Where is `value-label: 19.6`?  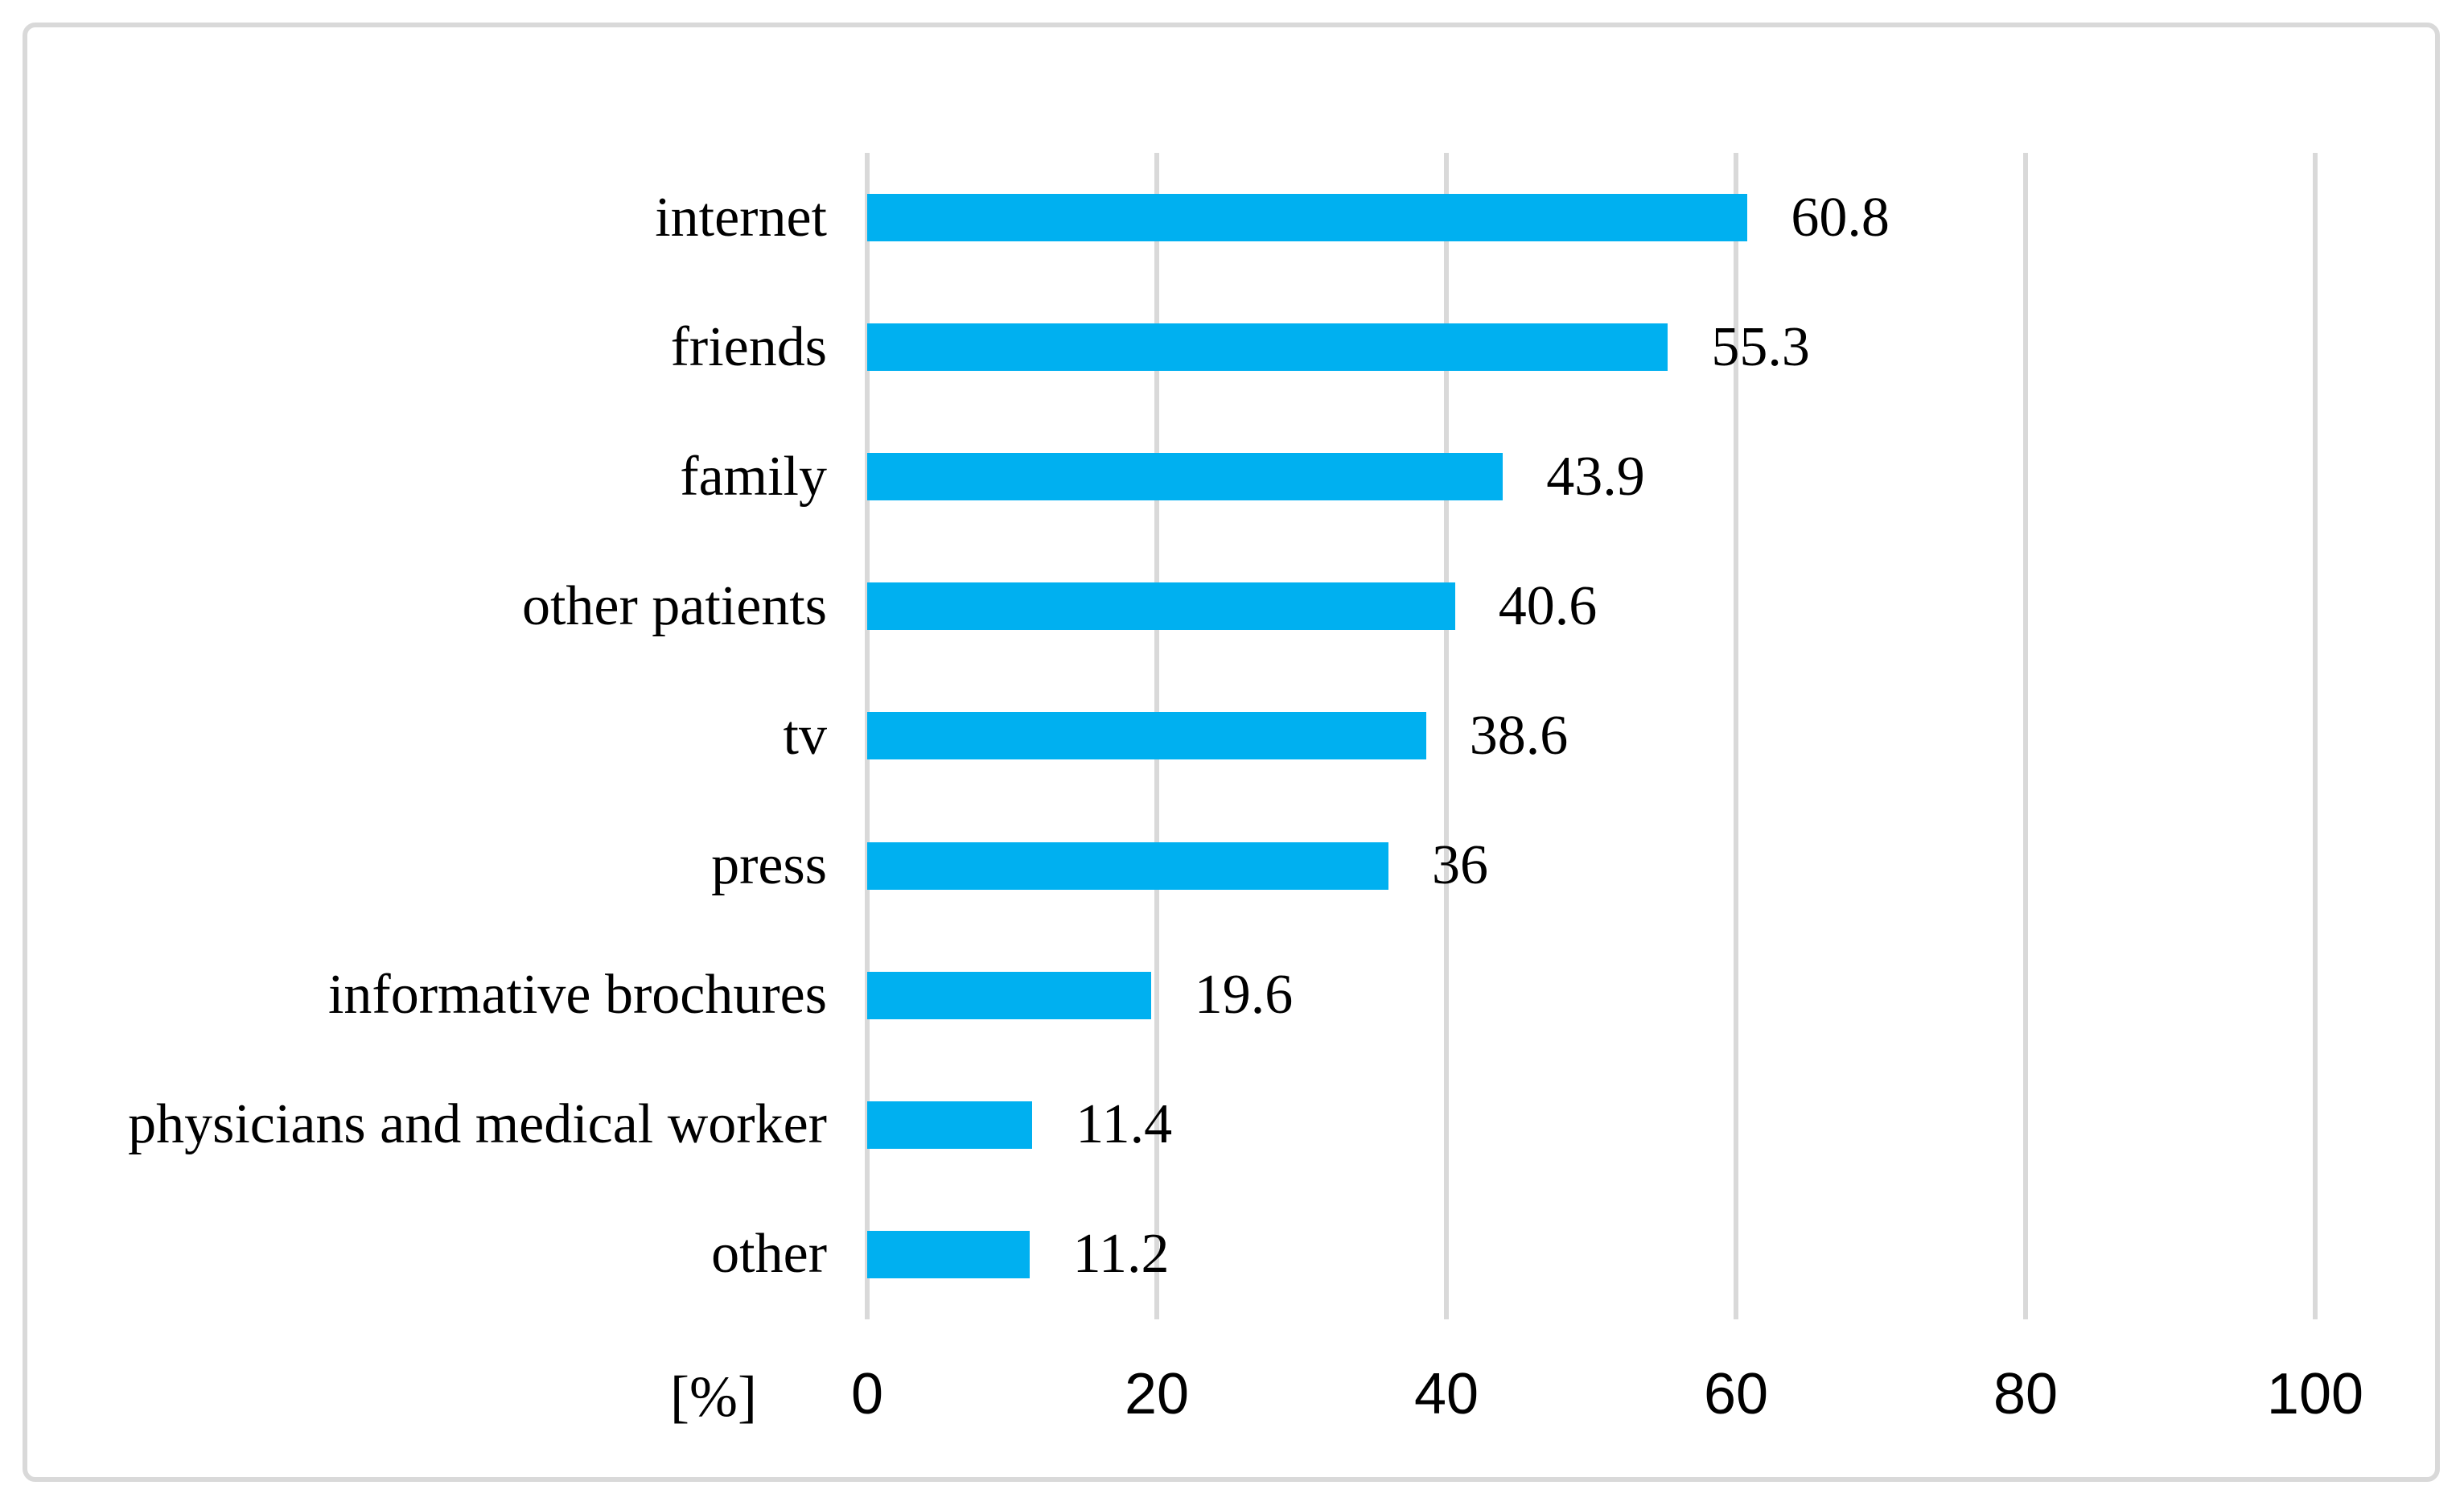
value-label: 19.6 is located at coordinates (1244, 995).